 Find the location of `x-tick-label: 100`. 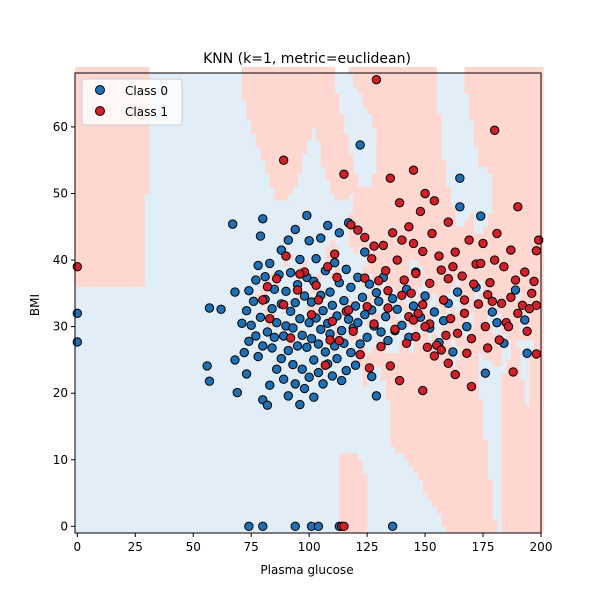

x-tick-label: 100 is located at coordinates (309, 547).